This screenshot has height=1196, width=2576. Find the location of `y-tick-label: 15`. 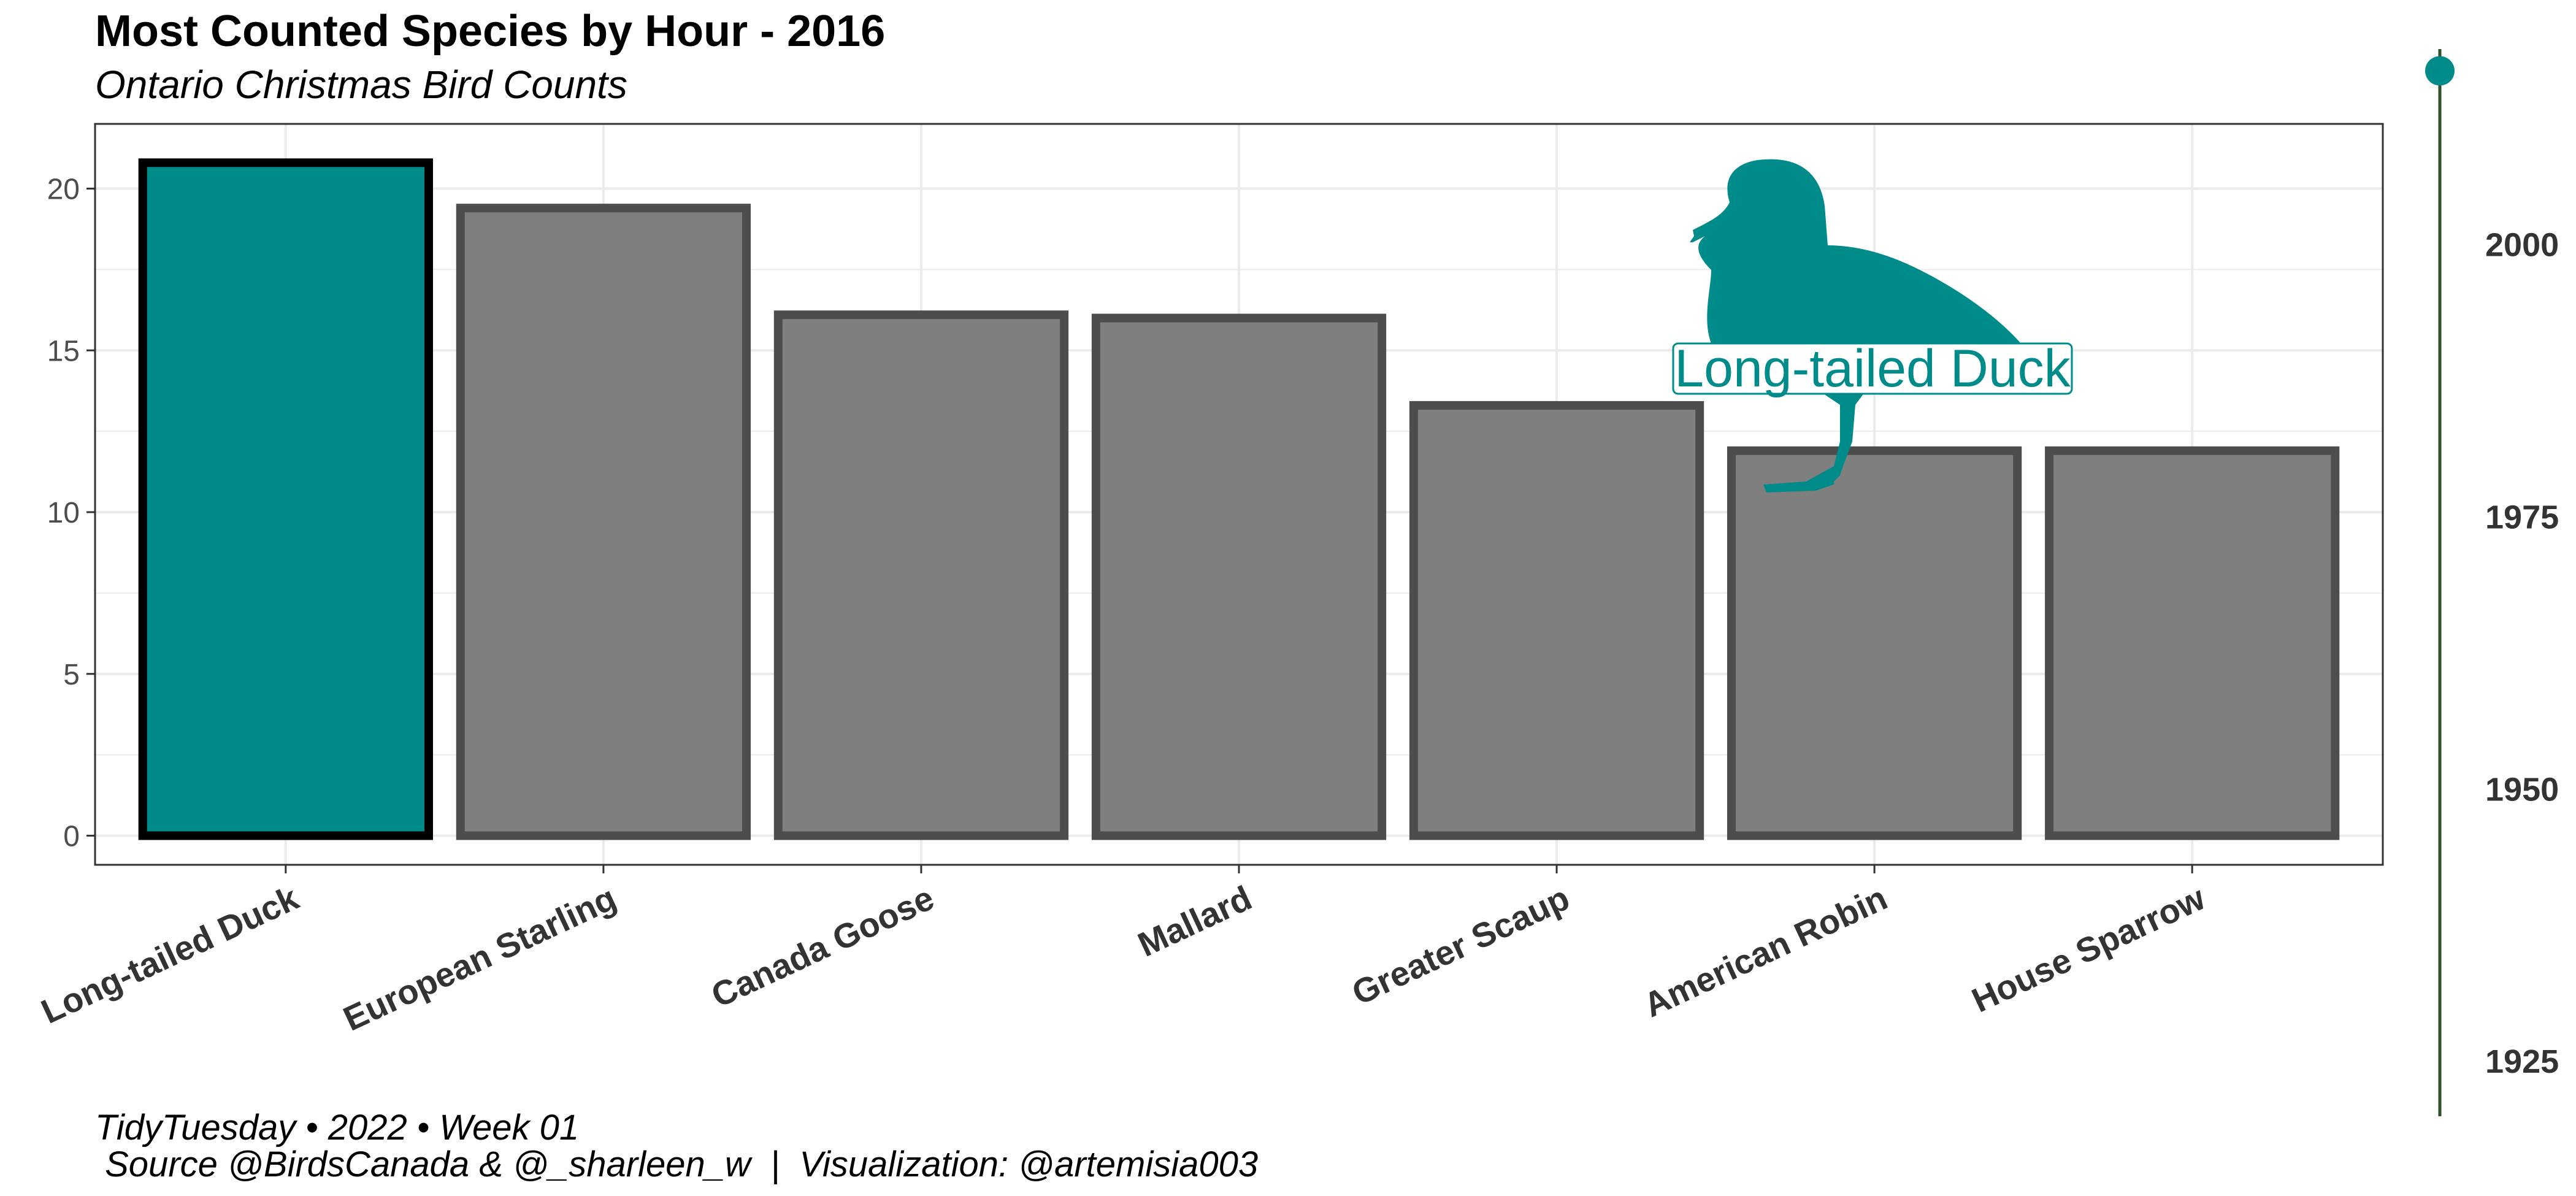

y-tick-label: 15 is located at coordinates (63, 351).